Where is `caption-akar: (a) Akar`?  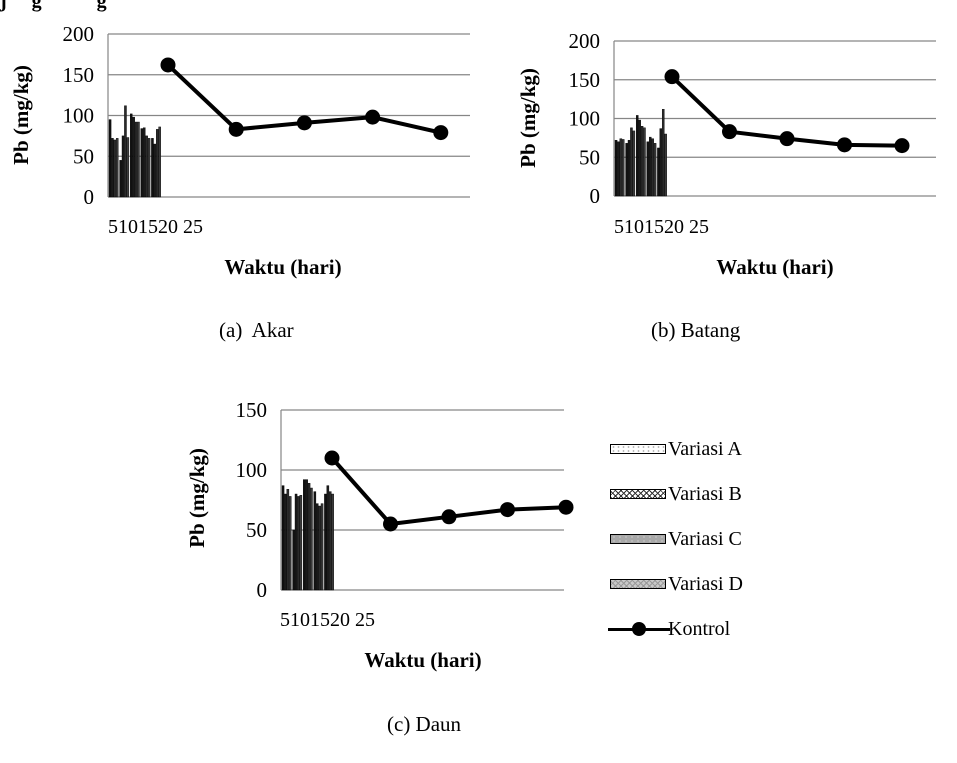 caption-akar: (a) Akar is located at coordinates (256, 330).